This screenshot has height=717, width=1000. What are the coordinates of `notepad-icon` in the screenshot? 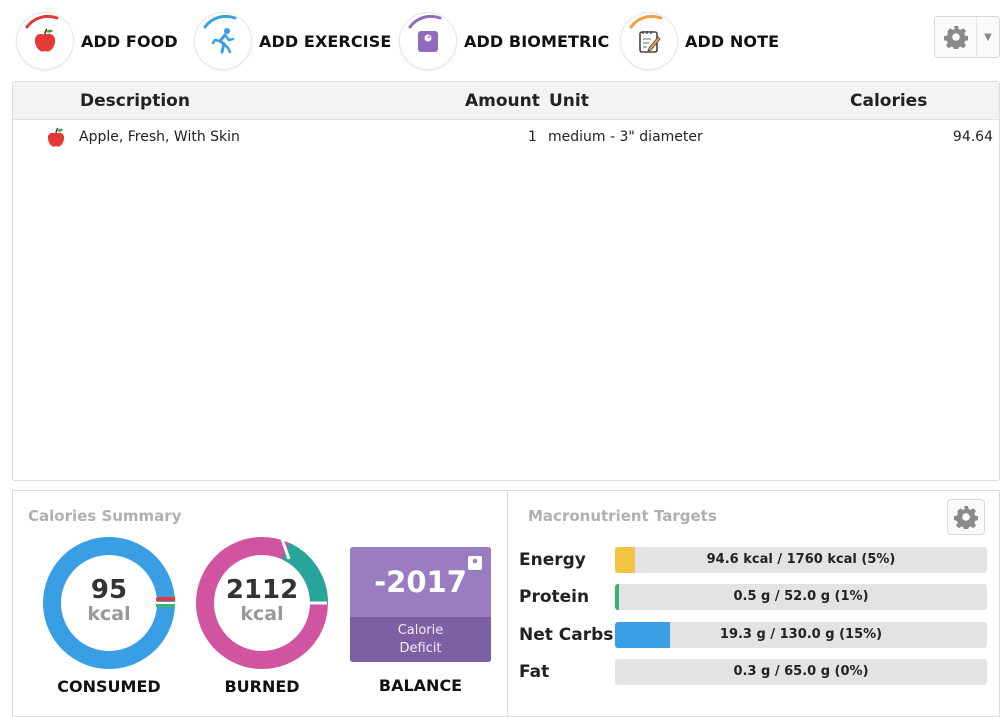 It's located at (650, 42).